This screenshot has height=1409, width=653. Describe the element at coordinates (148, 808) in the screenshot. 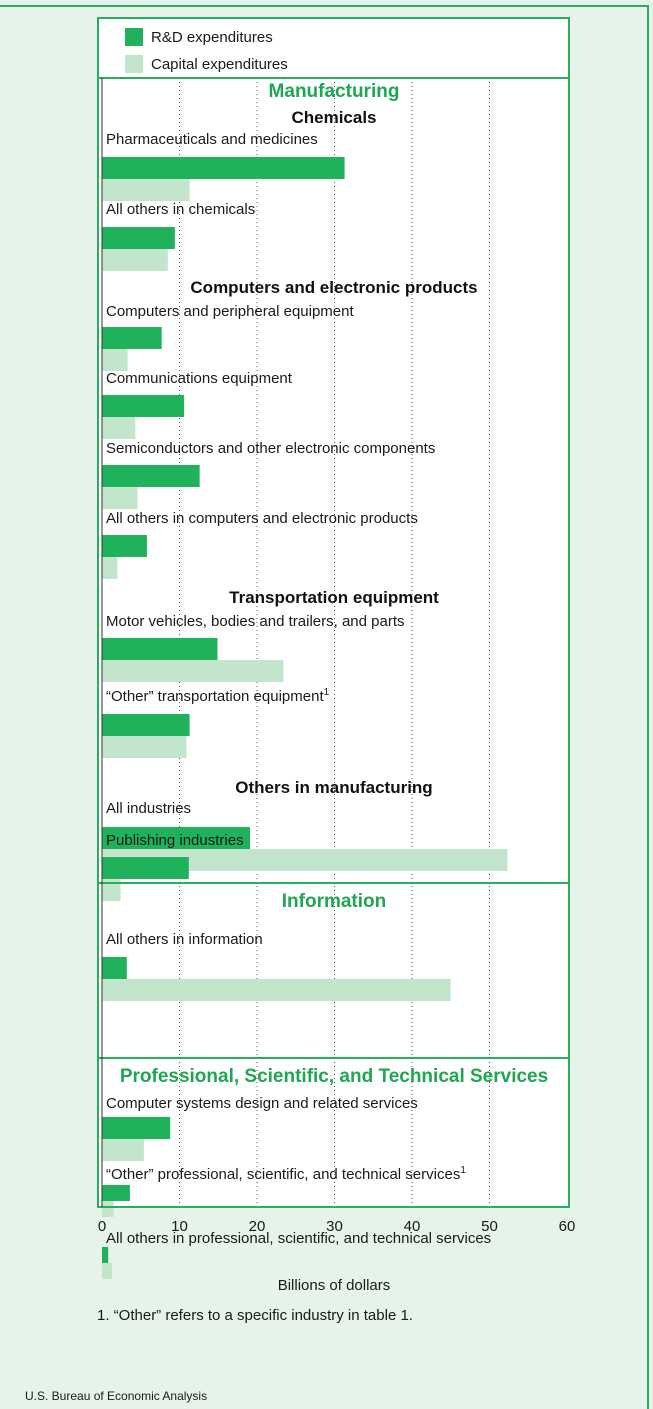

I see `category-label: All industries` at that location.